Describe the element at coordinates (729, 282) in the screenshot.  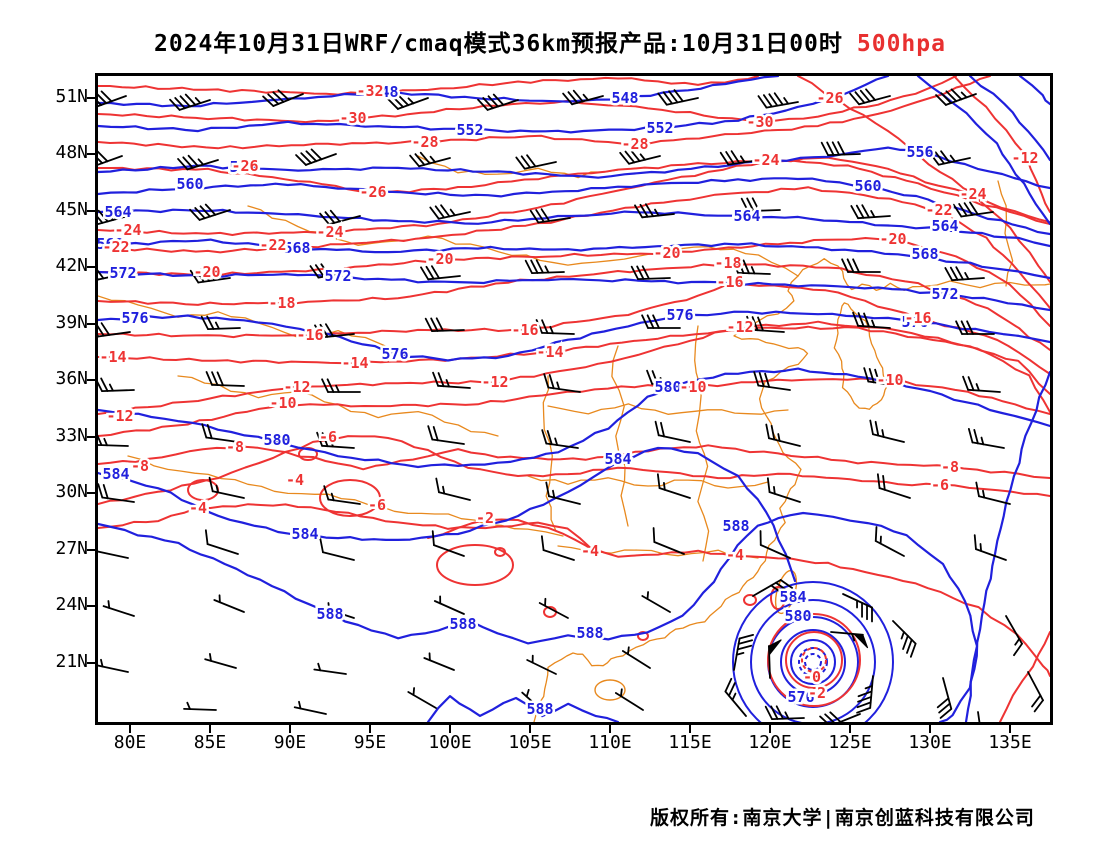
I see `temp-label: -16` at that location.